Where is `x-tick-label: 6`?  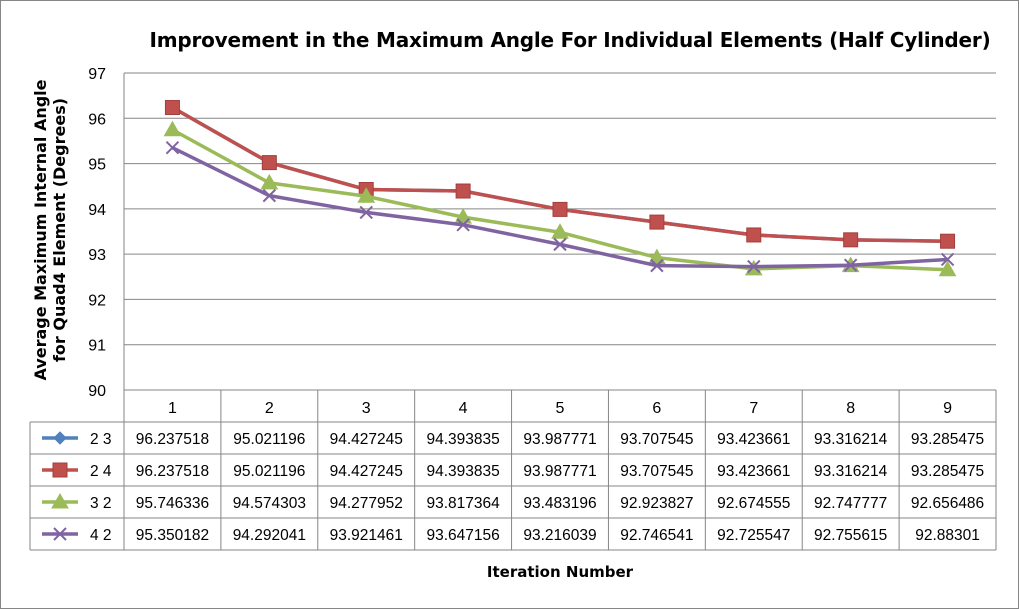
x-tick-label: 6 is located at coordinates (656, 408).